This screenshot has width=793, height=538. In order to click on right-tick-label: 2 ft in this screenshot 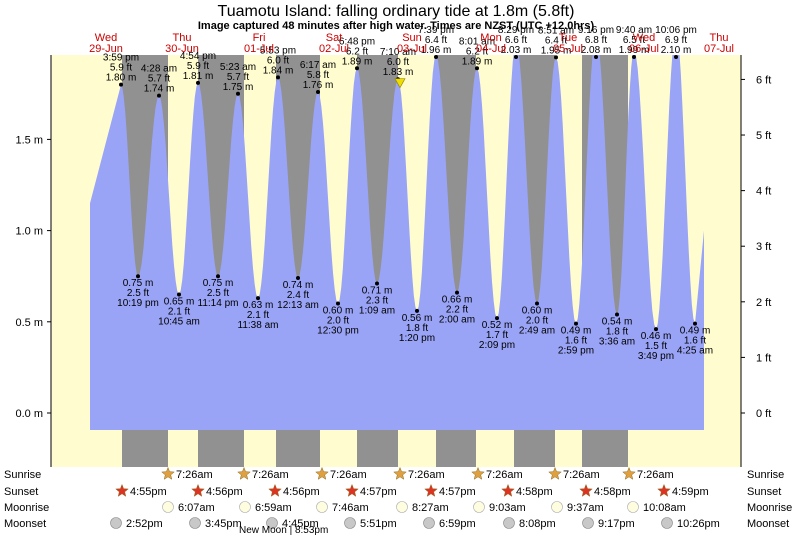, I will do `click(763, 303)`.